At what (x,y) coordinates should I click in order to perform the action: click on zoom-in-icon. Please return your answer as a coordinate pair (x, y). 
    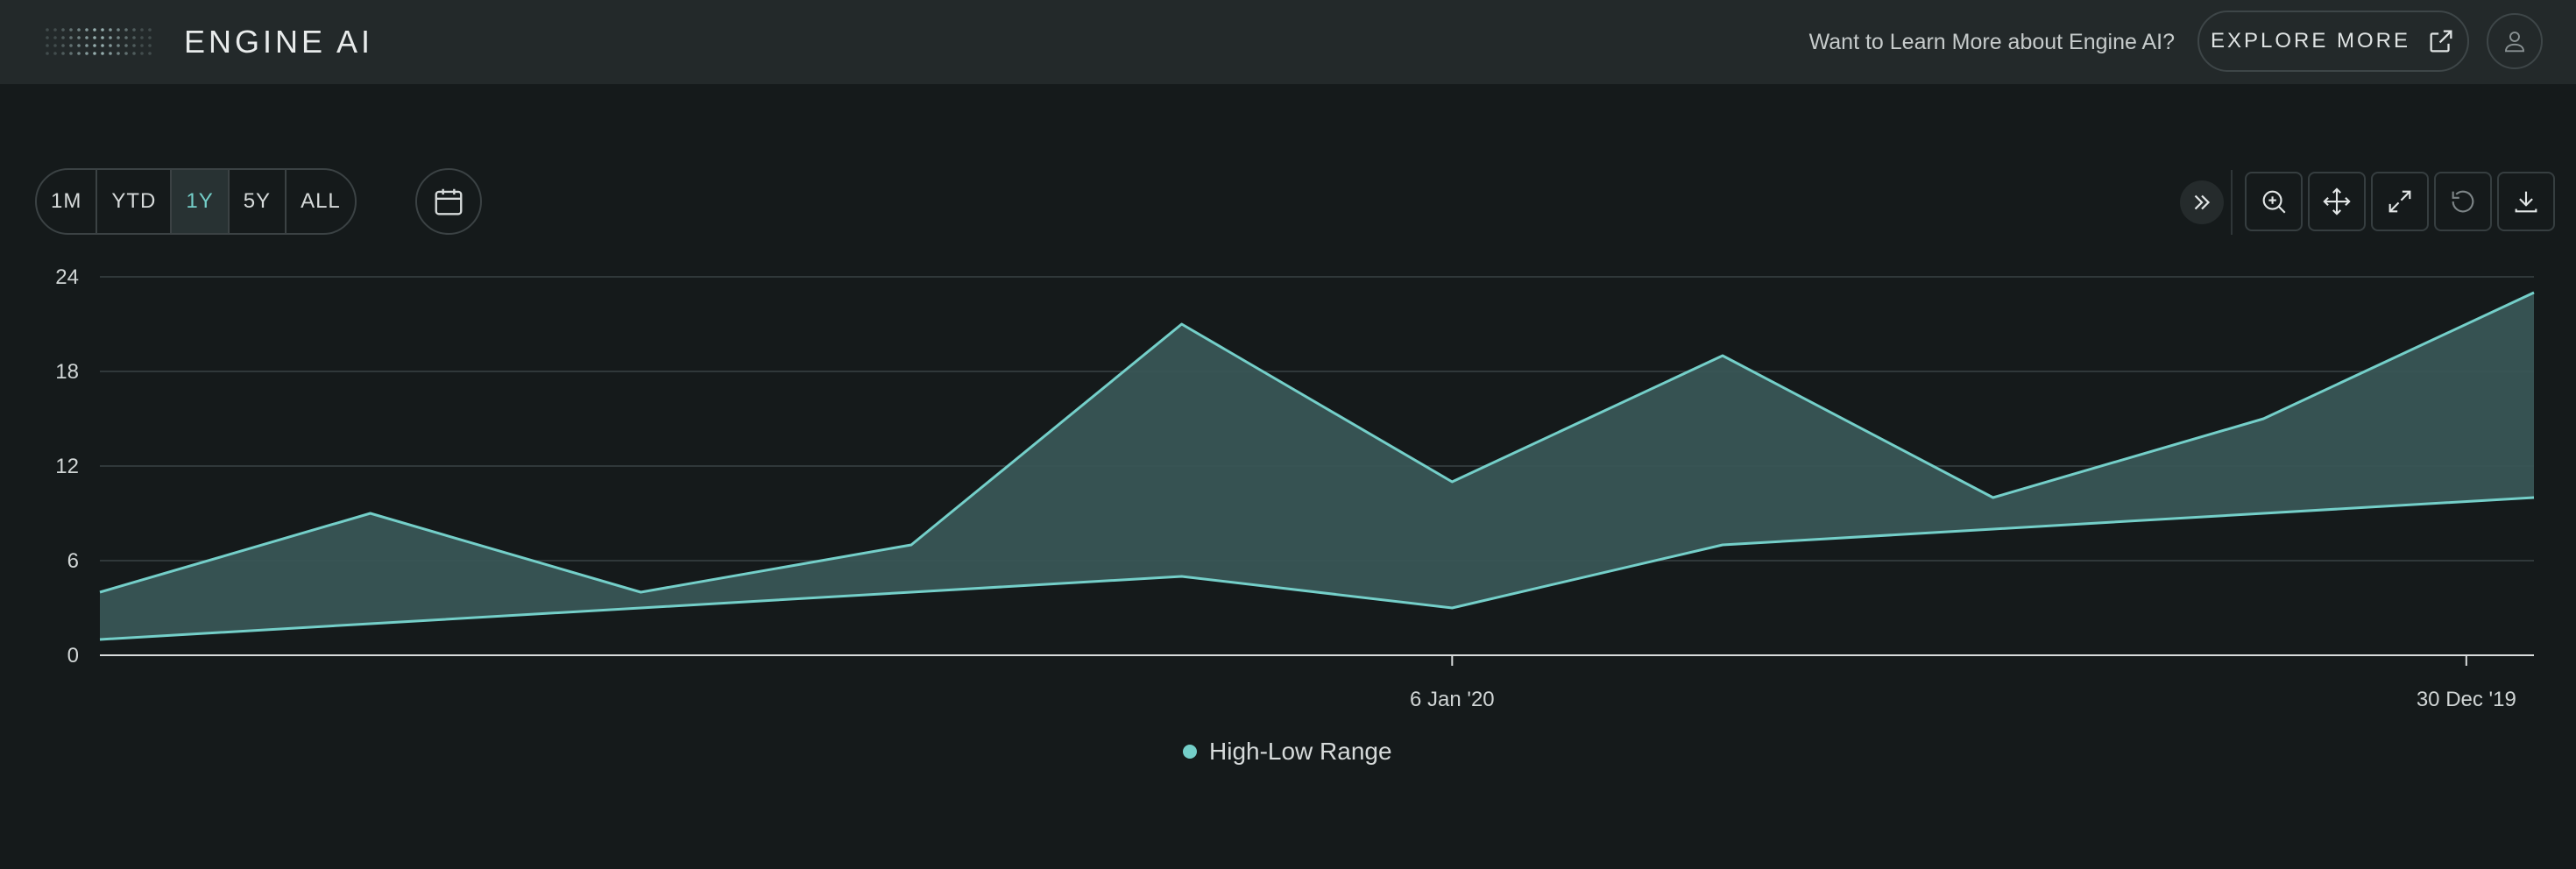
    Looking at the image, I should click on (2274, 202).